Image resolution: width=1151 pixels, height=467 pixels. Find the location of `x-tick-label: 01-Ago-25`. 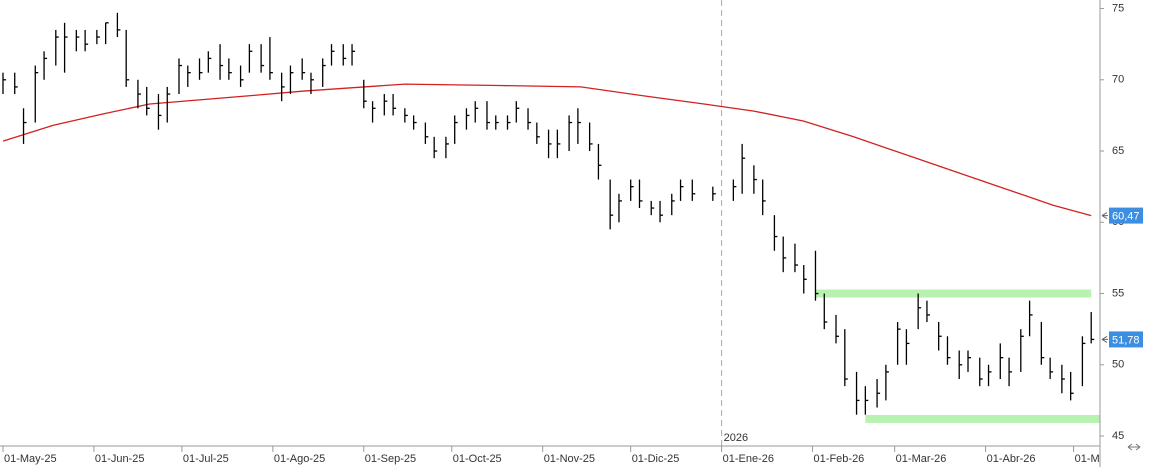

x-tick-label: 01-Ago-25 is located at coordinates (299, 459).